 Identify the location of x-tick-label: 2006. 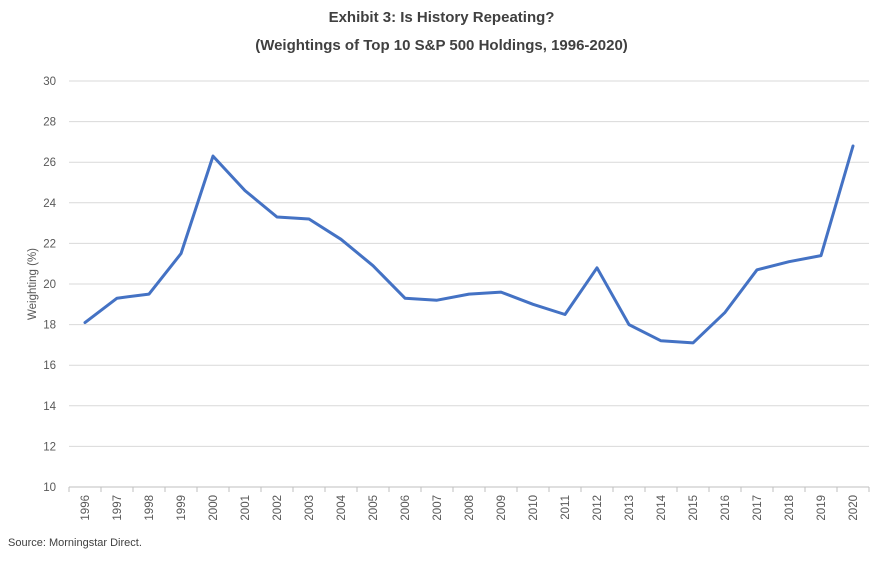
(406, 508).